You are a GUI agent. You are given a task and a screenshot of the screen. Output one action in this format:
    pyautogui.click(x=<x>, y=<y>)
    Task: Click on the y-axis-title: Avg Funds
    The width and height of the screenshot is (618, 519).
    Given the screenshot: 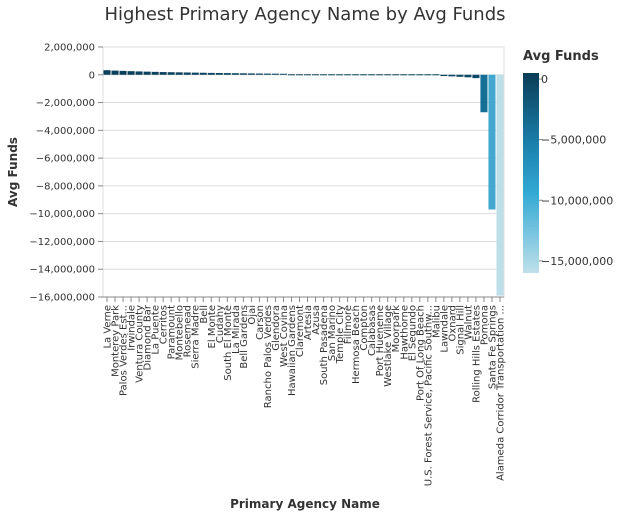 What is the action you would take?
    pyautogui.click(x=13, y=172)
    